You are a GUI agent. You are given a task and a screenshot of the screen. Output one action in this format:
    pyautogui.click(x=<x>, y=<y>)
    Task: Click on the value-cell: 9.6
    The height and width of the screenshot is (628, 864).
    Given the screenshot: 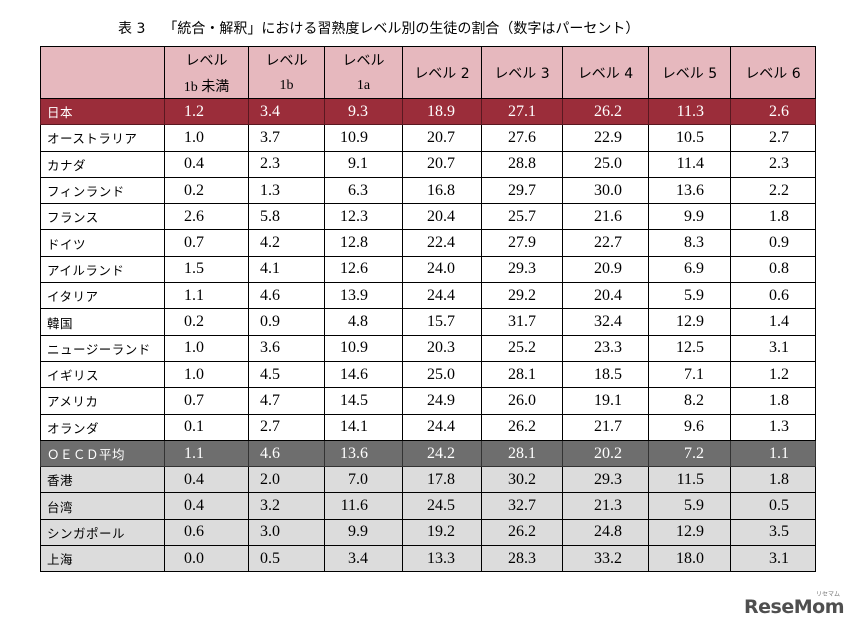 What is the action you would take?
    pyautogui.click(x=689, y=427)
    